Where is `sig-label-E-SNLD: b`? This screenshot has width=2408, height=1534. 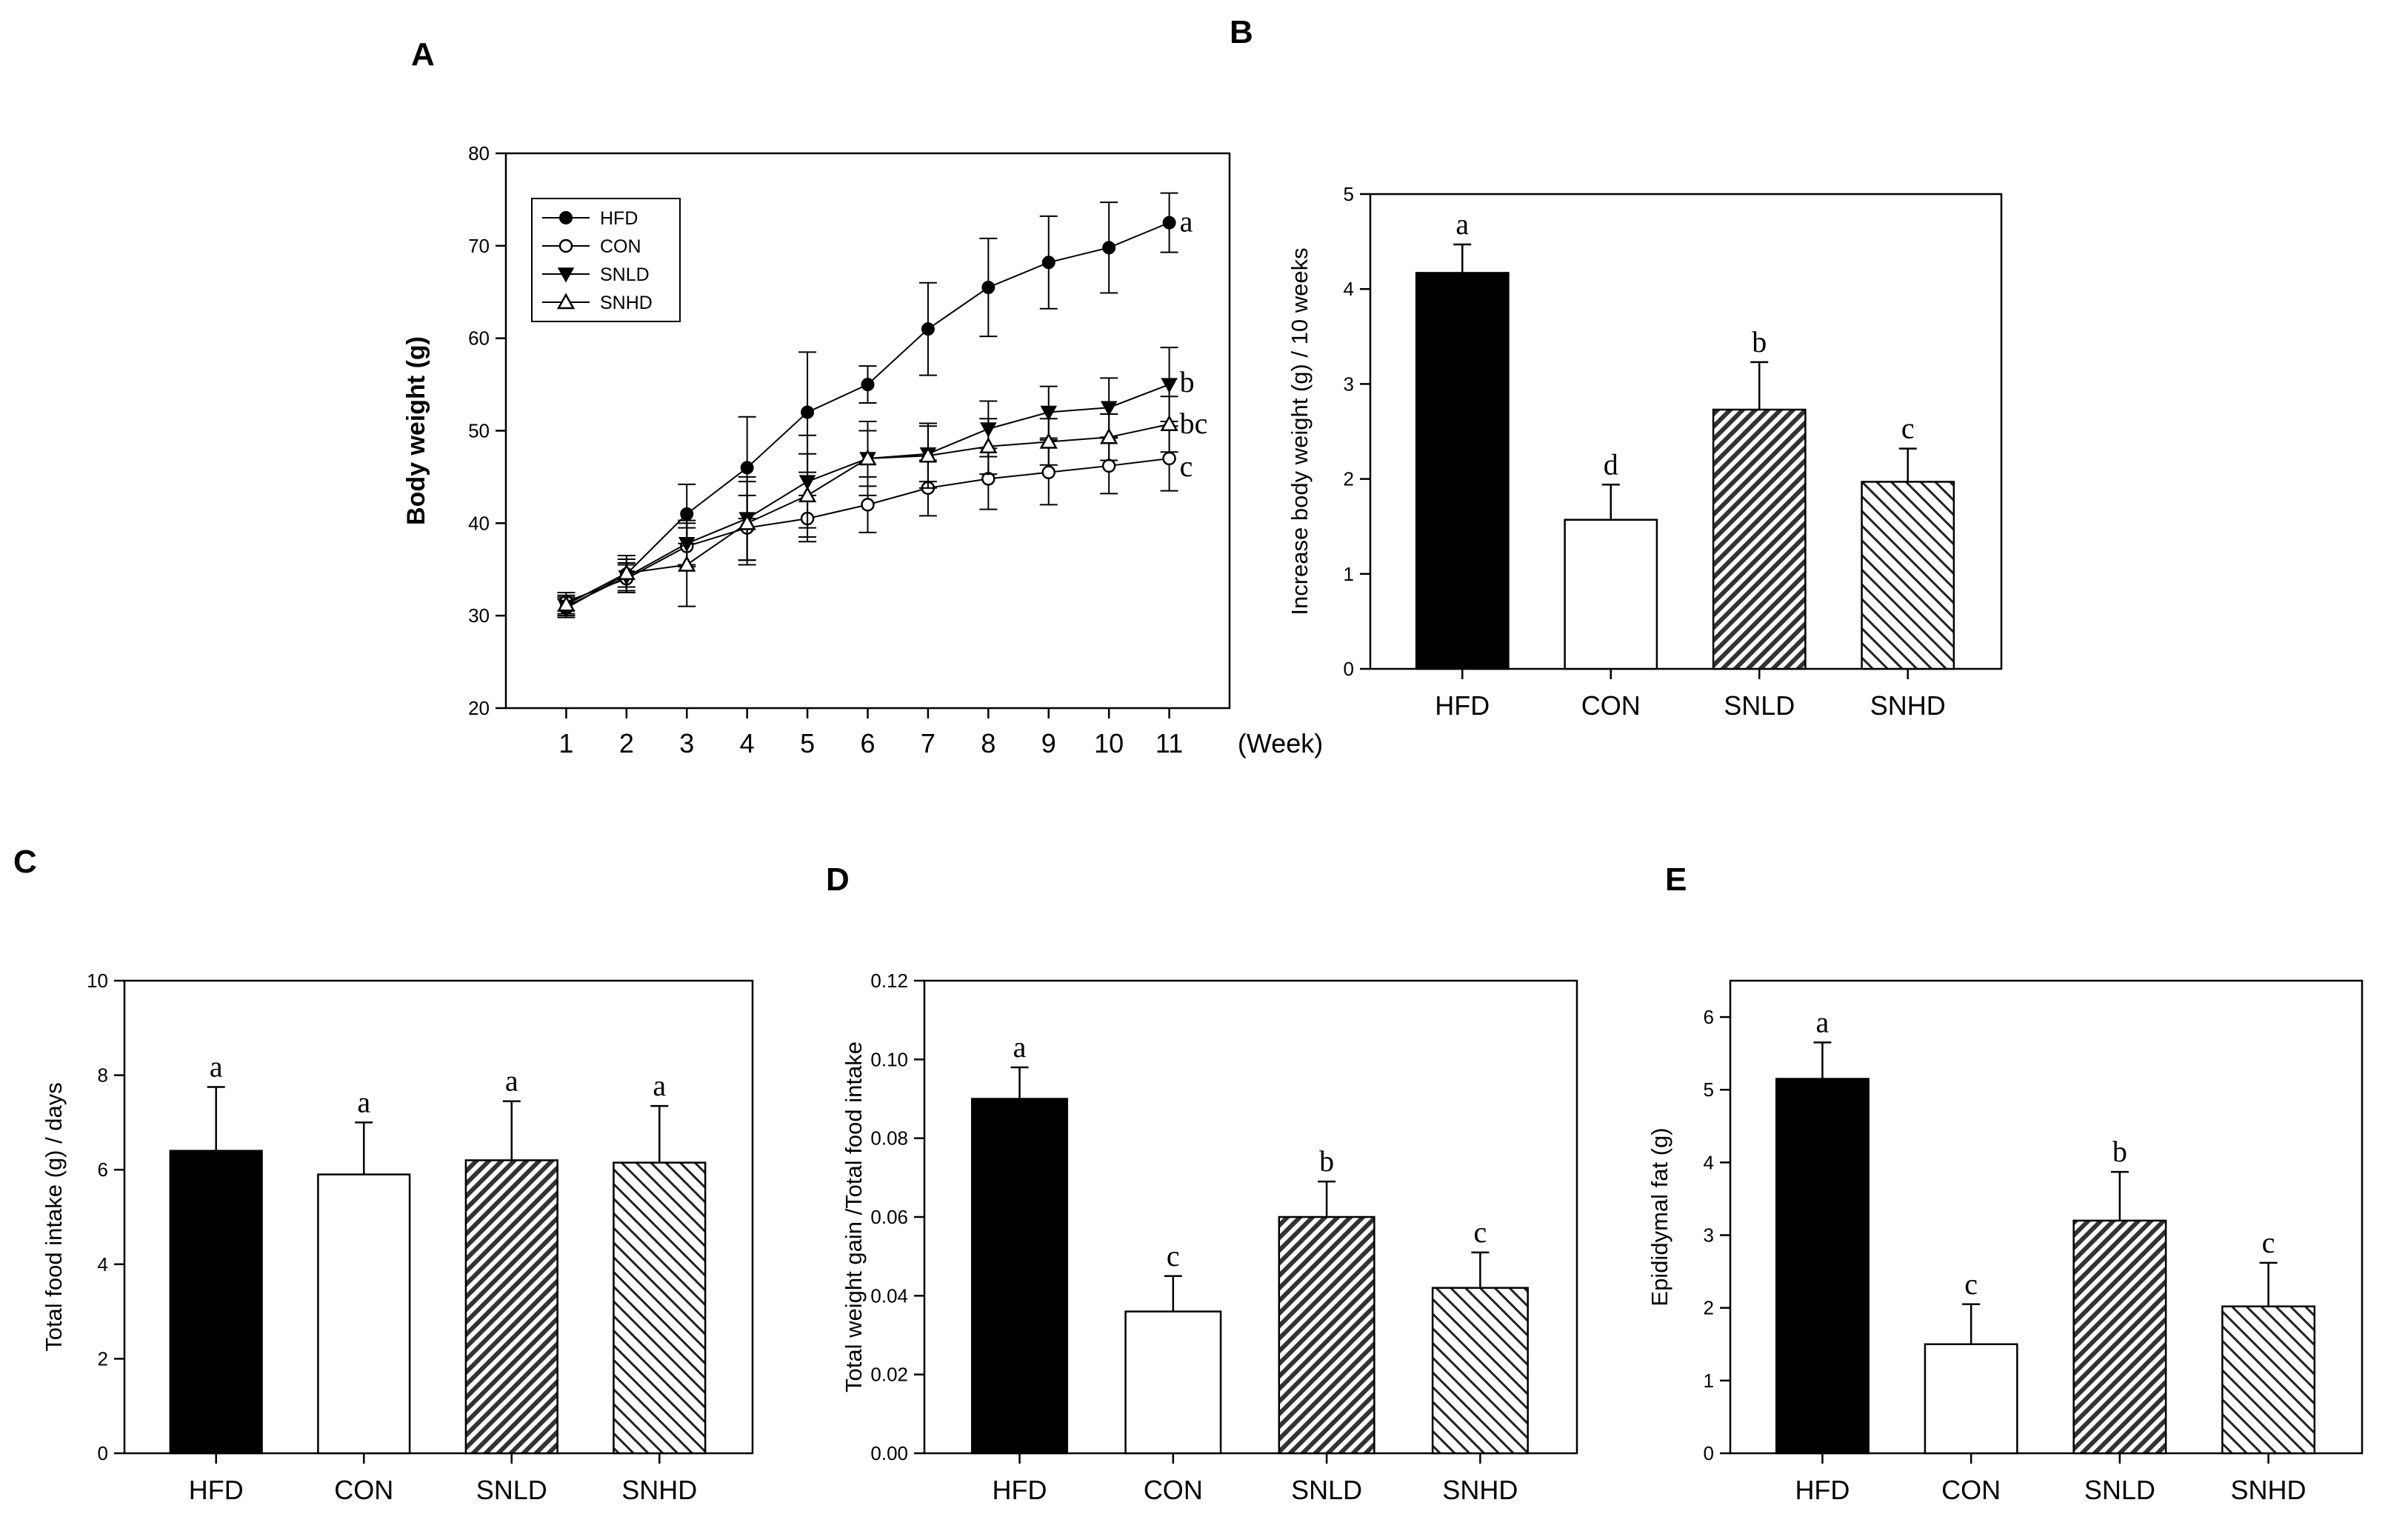 sig-label-E-SNLD: b is located at coordinates (2119, 1151).